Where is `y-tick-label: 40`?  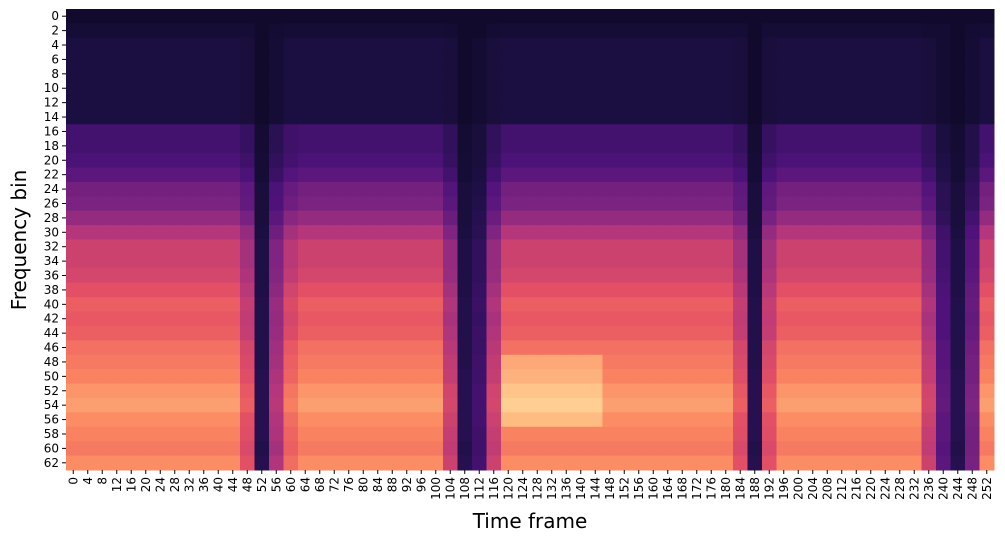
y-tick-label: 40 is located at coordinates (51, 304).